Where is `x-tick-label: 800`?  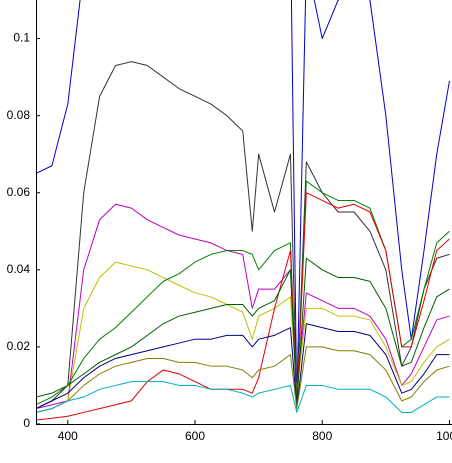 x-tick-label: 800 is located at coordinates (322, 436).